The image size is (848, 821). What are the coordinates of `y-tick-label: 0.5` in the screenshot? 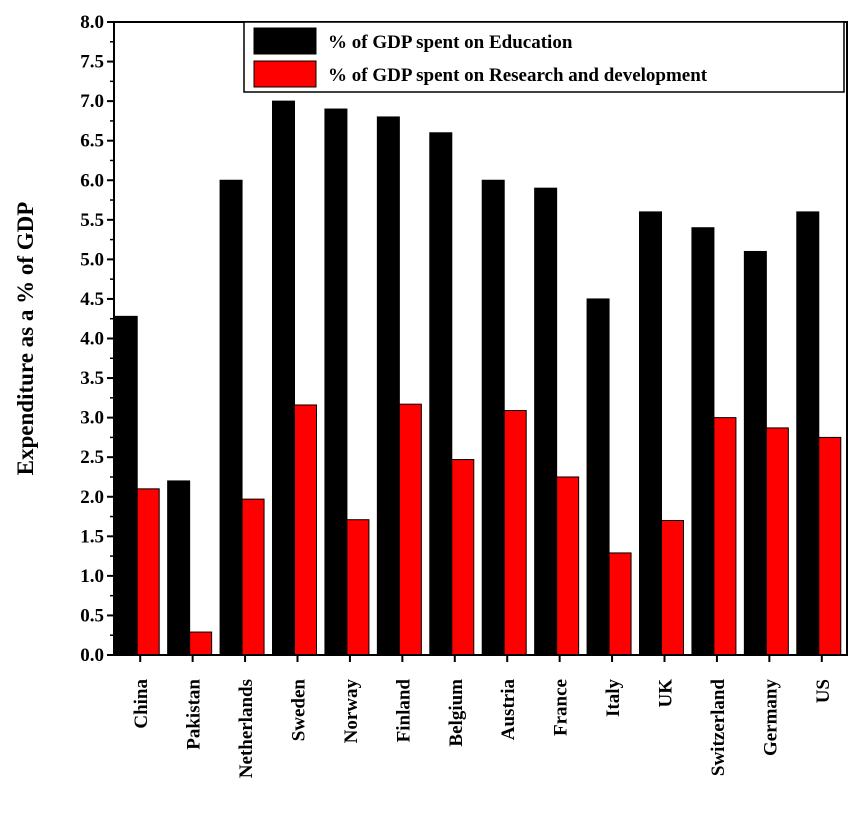 It's located at (92, 615).